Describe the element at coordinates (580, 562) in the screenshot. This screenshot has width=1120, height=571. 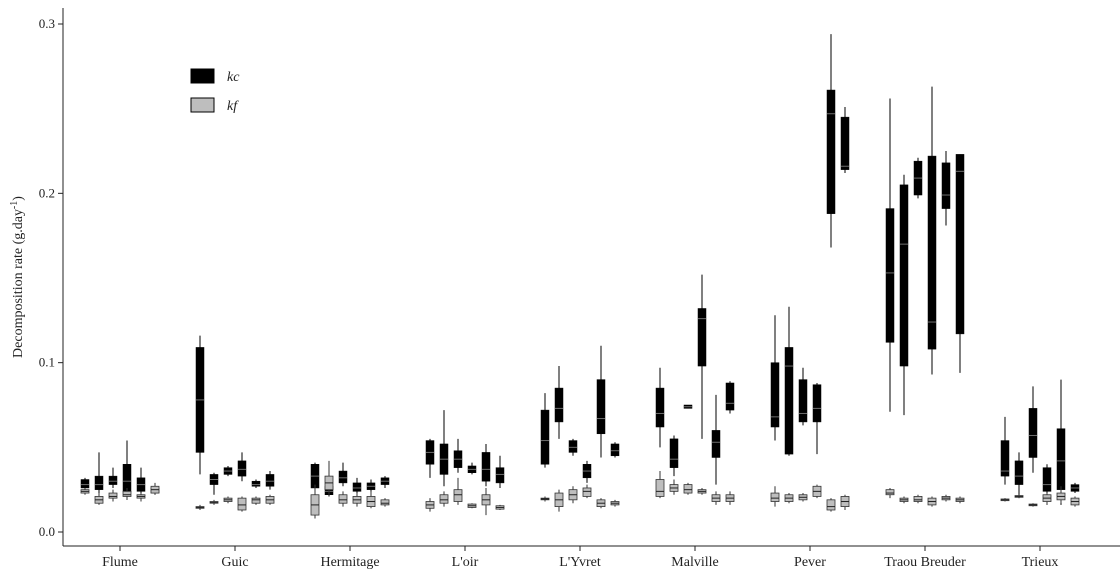
I see `x-category-label: L'Yvret` at that location.